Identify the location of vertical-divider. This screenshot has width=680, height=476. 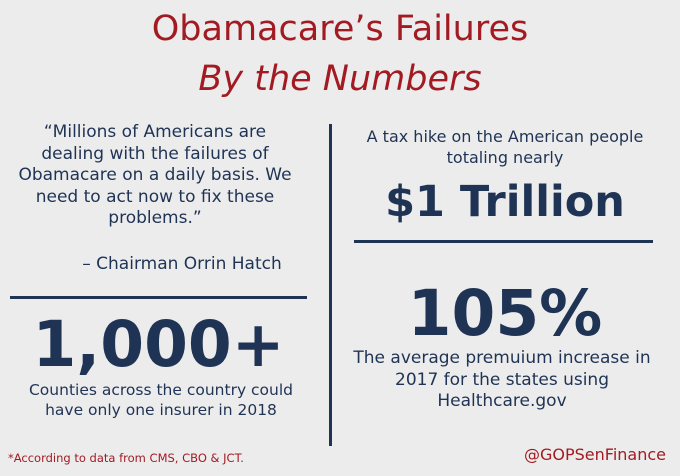
(330, 285).